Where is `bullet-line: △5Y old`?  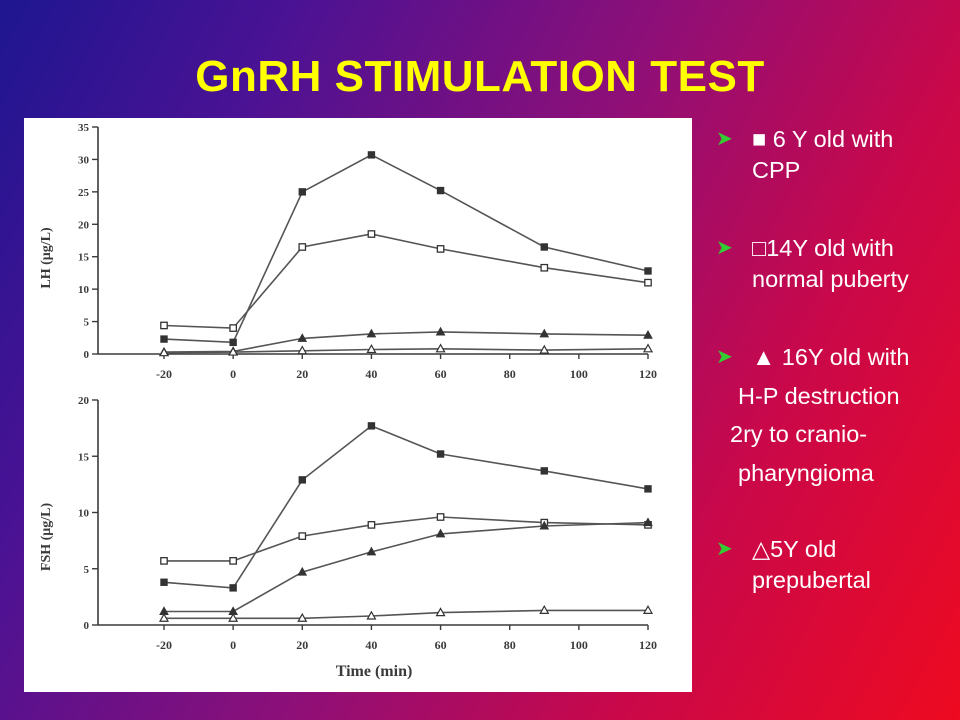 bullet-line: △5Y old is located at coordinates (794, 549).